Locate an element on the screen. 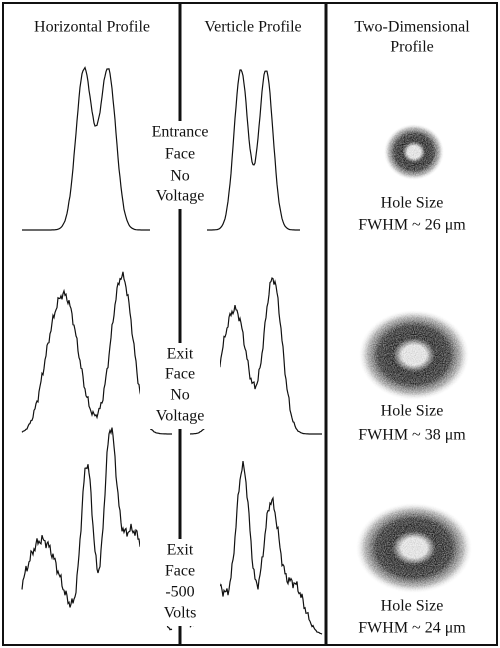  row-label: Volts is located at coordinates (180, 613).